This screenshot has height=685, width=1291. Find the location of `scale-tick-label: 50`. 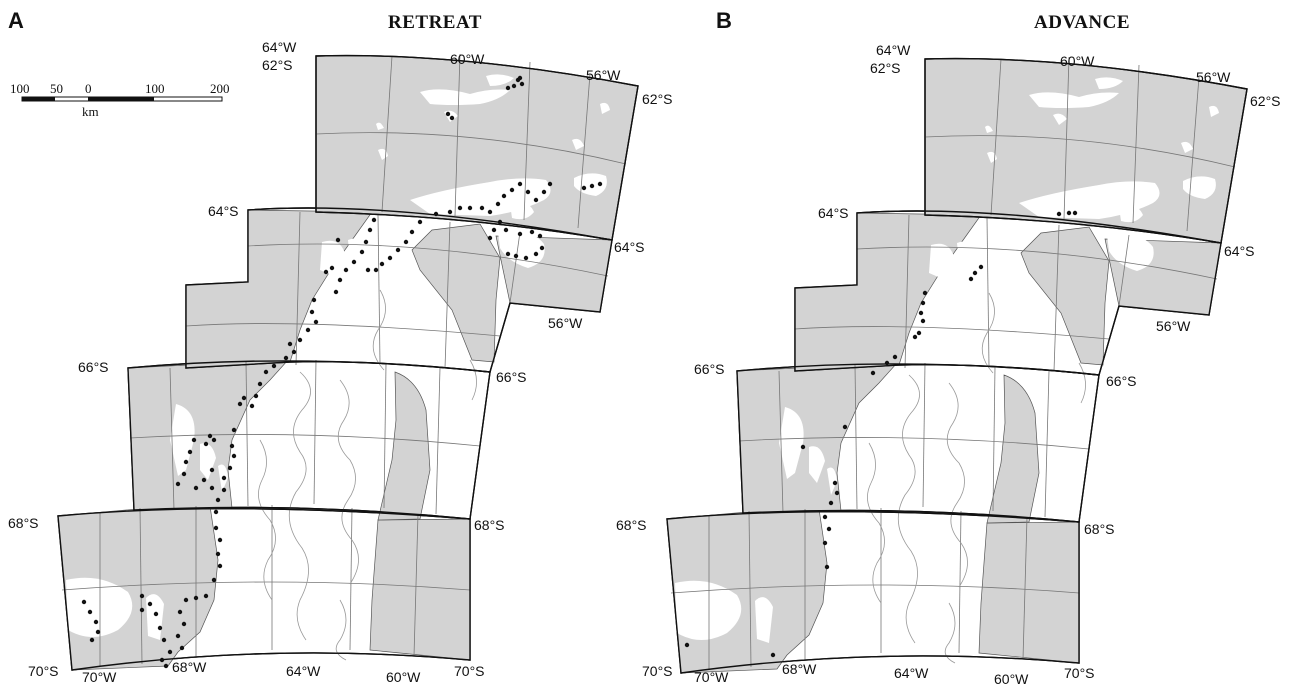

scale-tick-label: 50 is located at coordinates (56, 88).